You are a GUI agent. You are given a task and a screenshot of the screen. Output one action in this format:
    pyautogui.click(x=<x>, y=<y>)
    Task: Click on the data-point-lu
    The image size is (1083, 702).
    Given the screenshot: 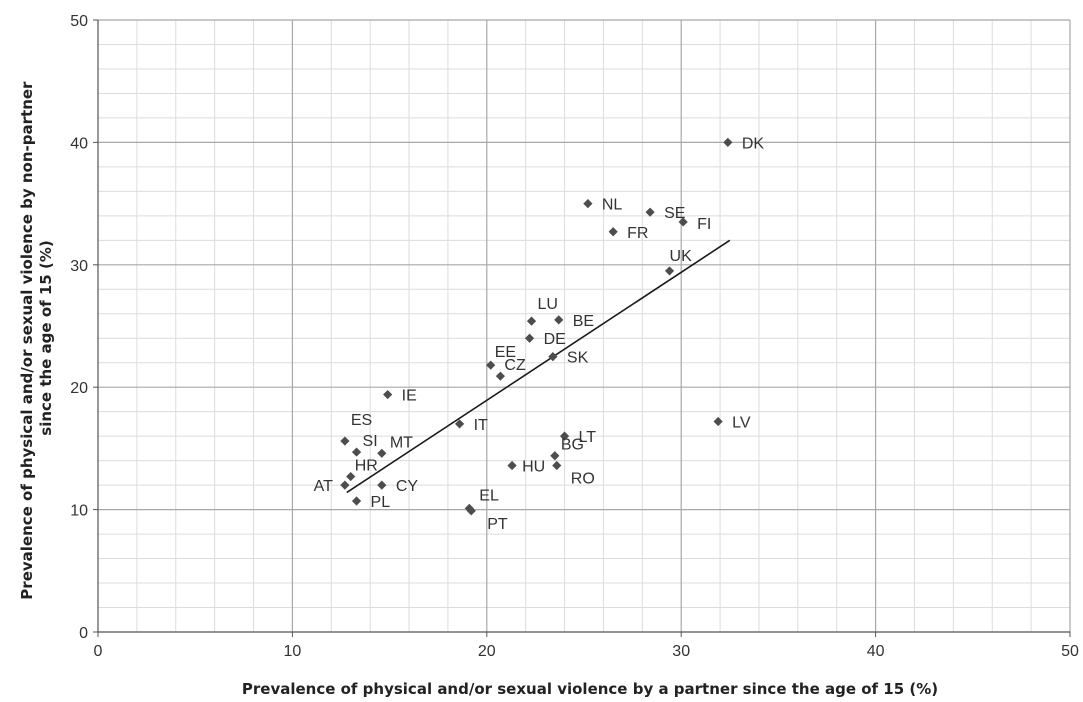 What is the action you would take?
    pyautogui.click(x=531, y=321)
    